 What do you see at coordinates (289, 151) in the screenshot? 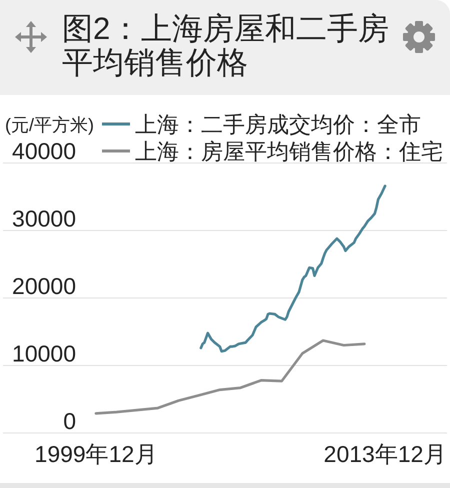
I see `legend-label: 上海：房屋平均销售价格：住宅` at bounding box center [289, 151].